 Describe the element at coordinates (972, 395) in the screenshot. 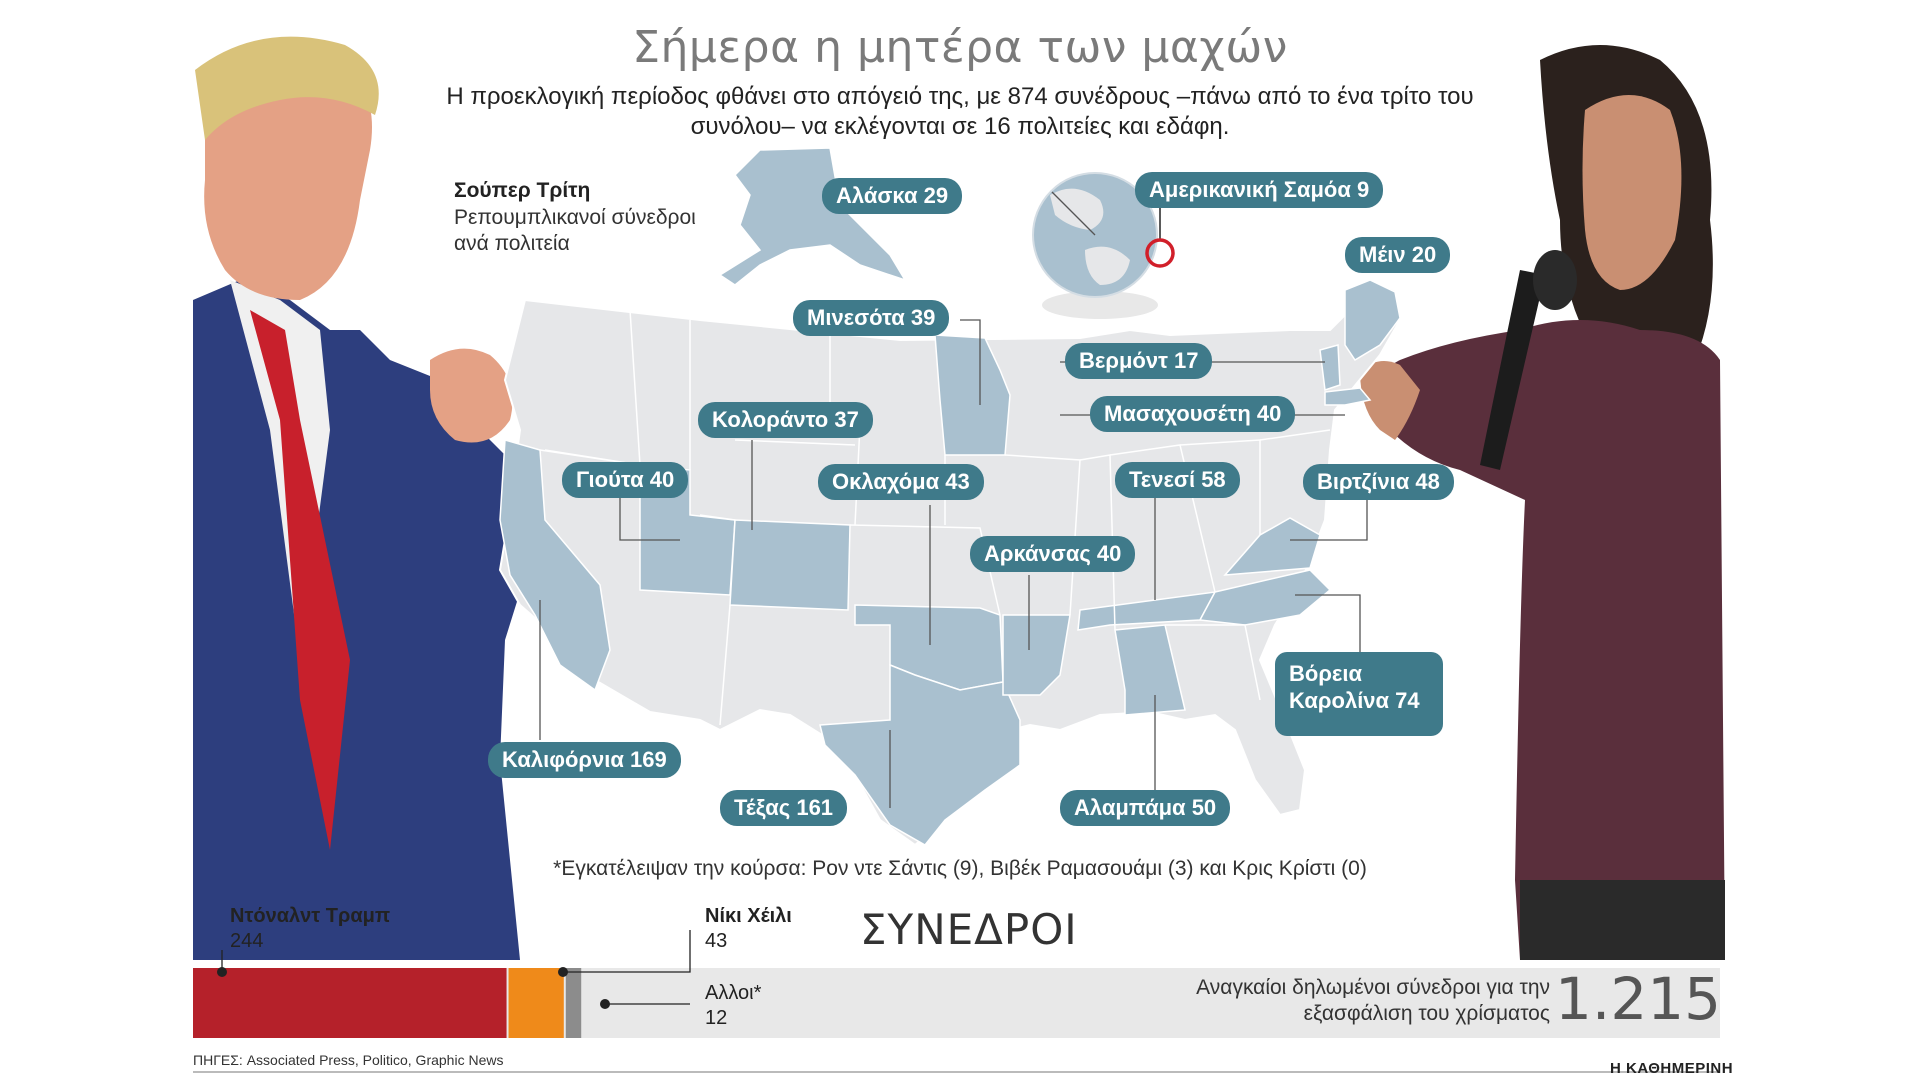

I see `state-minnesota` at that location.